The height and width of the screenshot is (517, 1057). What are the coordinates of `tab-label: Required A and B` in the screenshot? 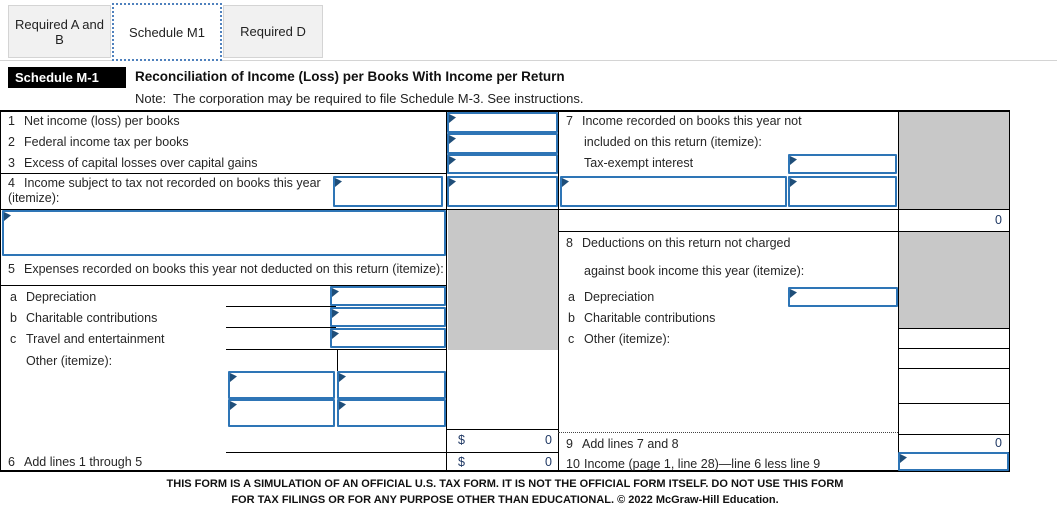 It's located at (59, 31).